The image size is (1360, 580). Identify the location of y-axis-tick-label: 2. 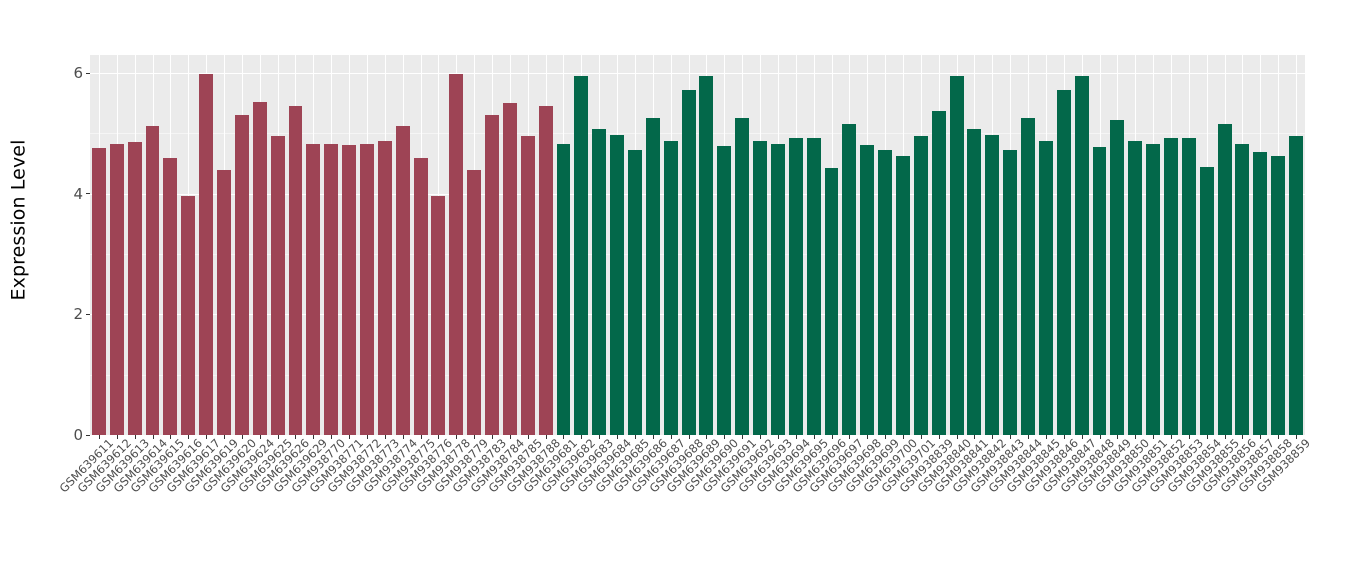
(78, 314).